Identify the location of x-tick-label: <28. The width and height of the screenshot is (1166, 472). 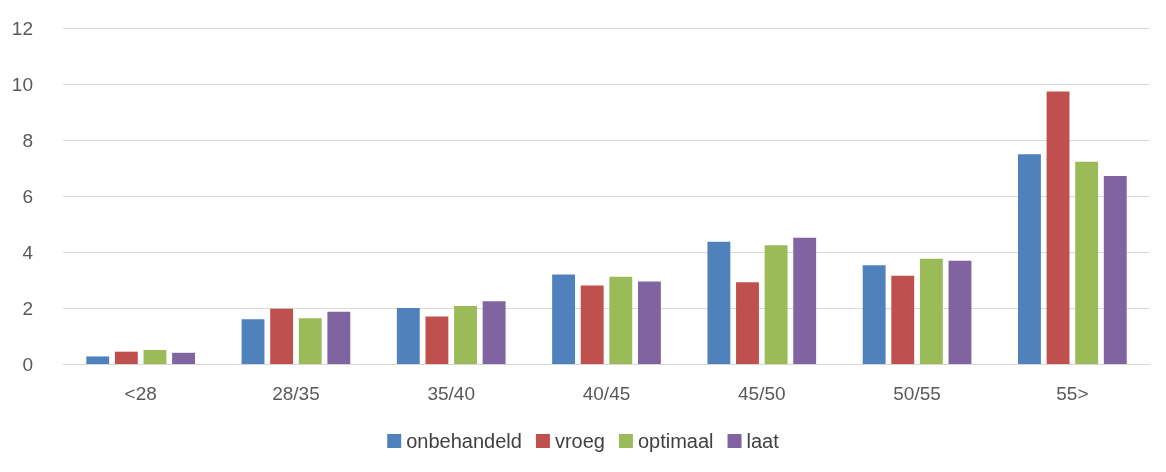
(140, 393).